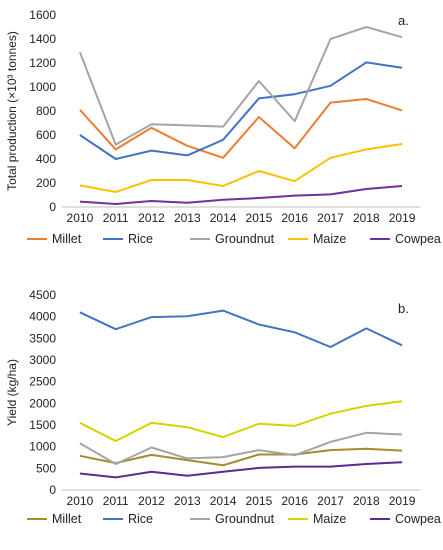  I want to click on y-tick-label: 800, so click(46, 111).